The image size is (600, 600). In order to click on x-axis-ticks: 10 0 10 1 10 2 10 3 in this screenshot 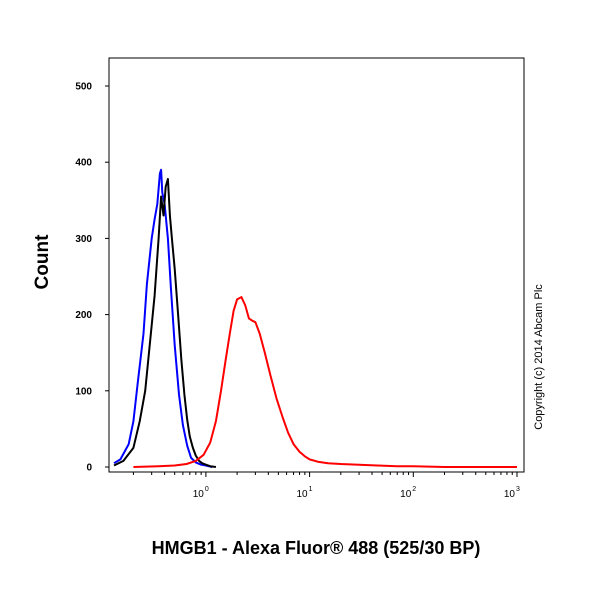, I will do `click(326, 486)`.